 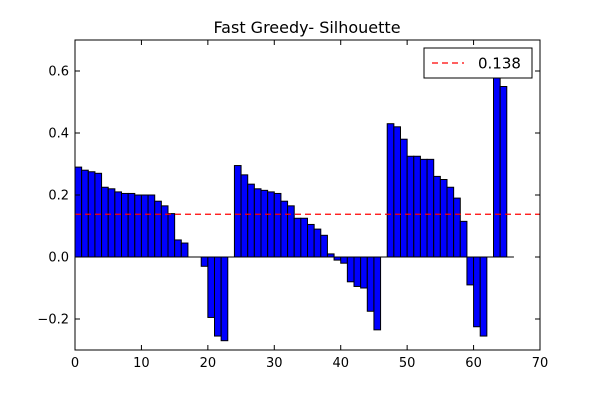 What do you see at coordinates (274, 363) in the screenshot?
I see `x-tick-label: 30` at bounding box center [274, 363].